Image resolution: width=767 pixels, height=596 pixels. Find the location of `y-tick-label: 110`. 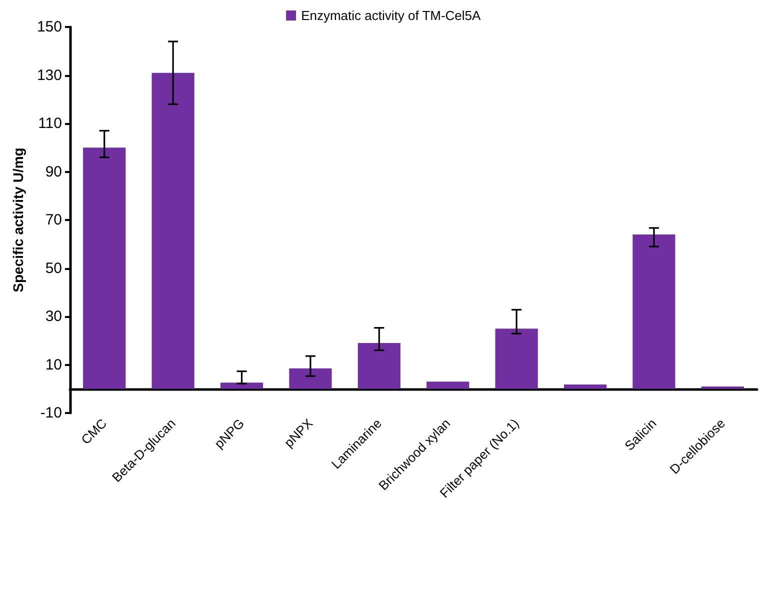

y-tick-label: 110 is located at coordinates (50, 123).